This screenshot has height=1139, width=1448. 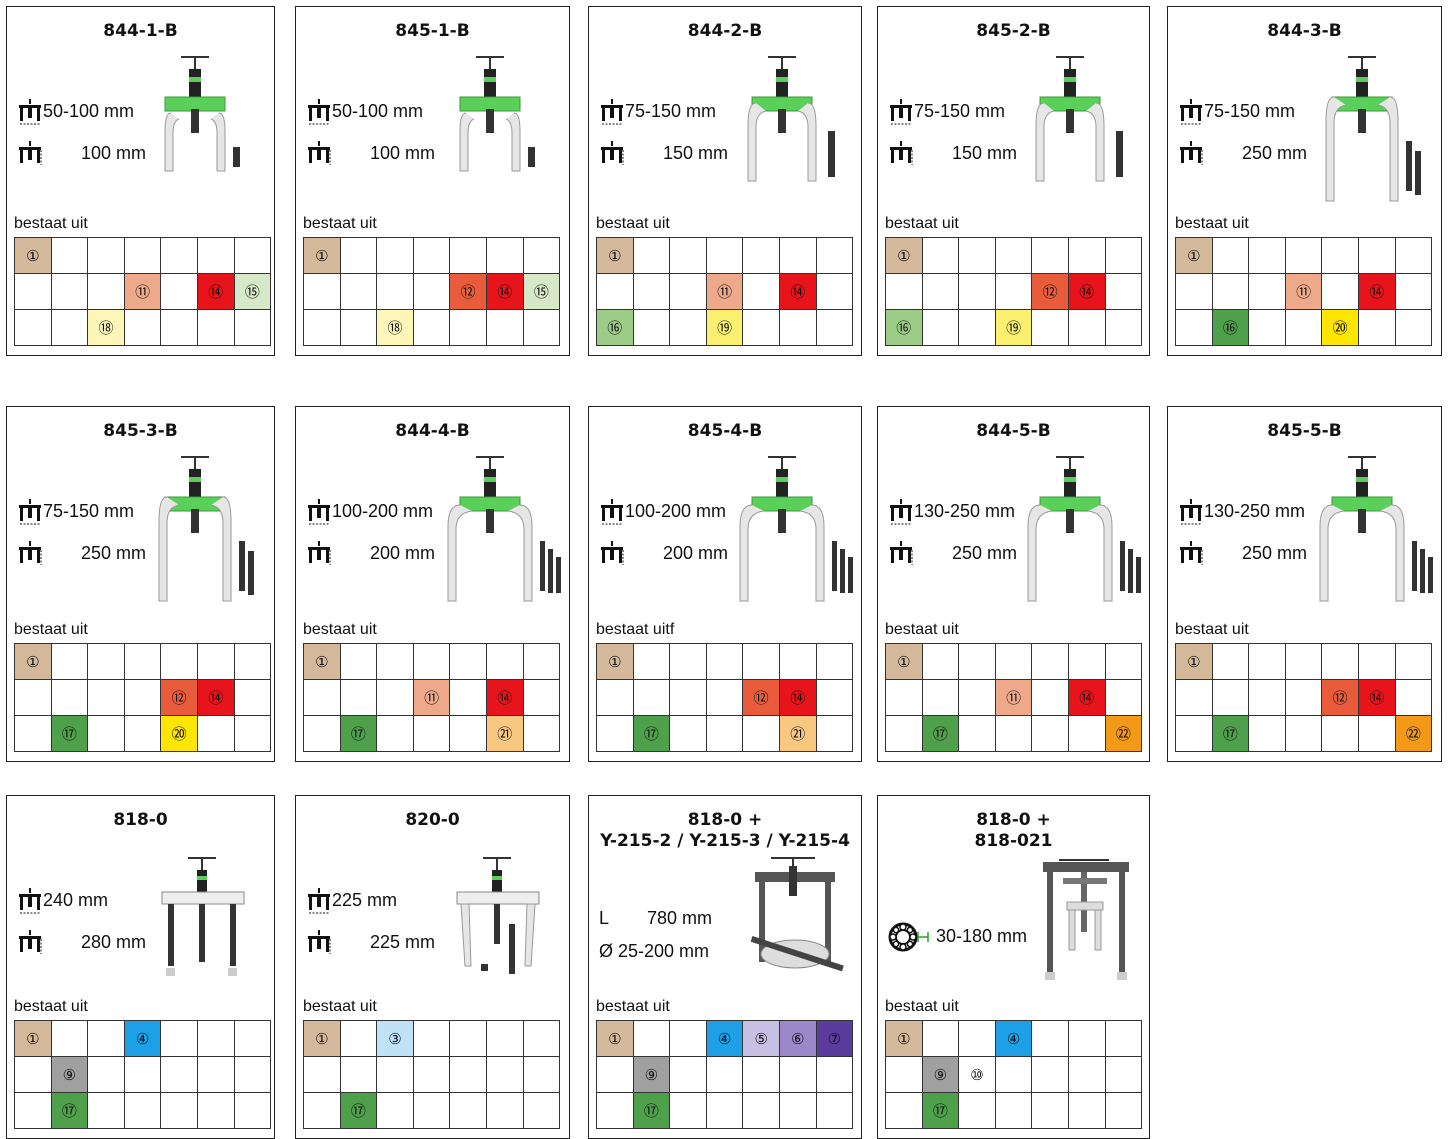 What do you see at coordinates (179, 733) in the screenshot?
I see `part-cell: ⑳` at bounding box center [179, 733].